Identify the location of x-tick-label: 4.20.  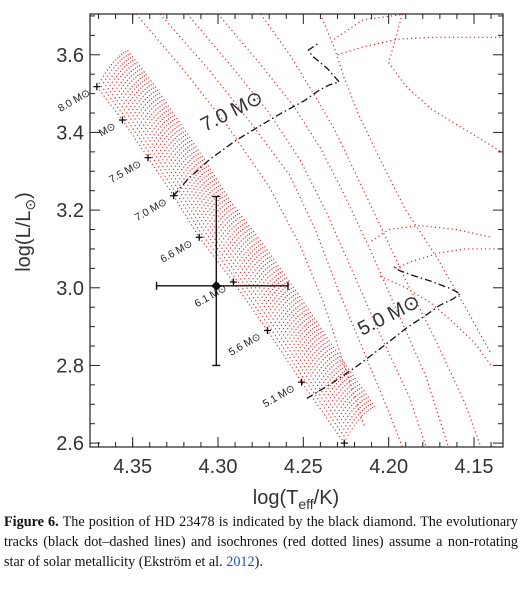
(388, 467).